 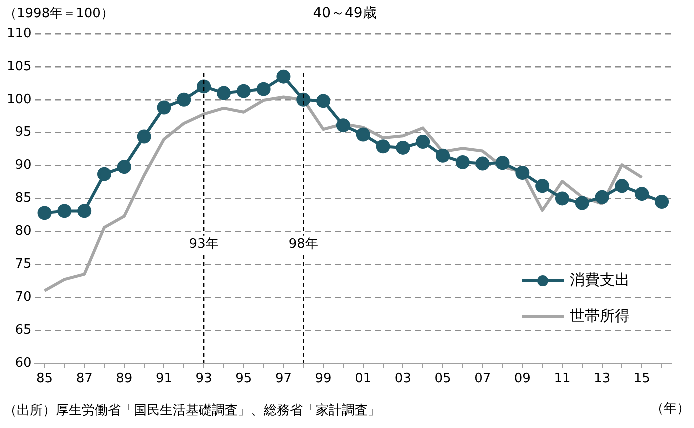 I want to click on y-axis-title: （1998年＝100）, so click(x=59, y=14).